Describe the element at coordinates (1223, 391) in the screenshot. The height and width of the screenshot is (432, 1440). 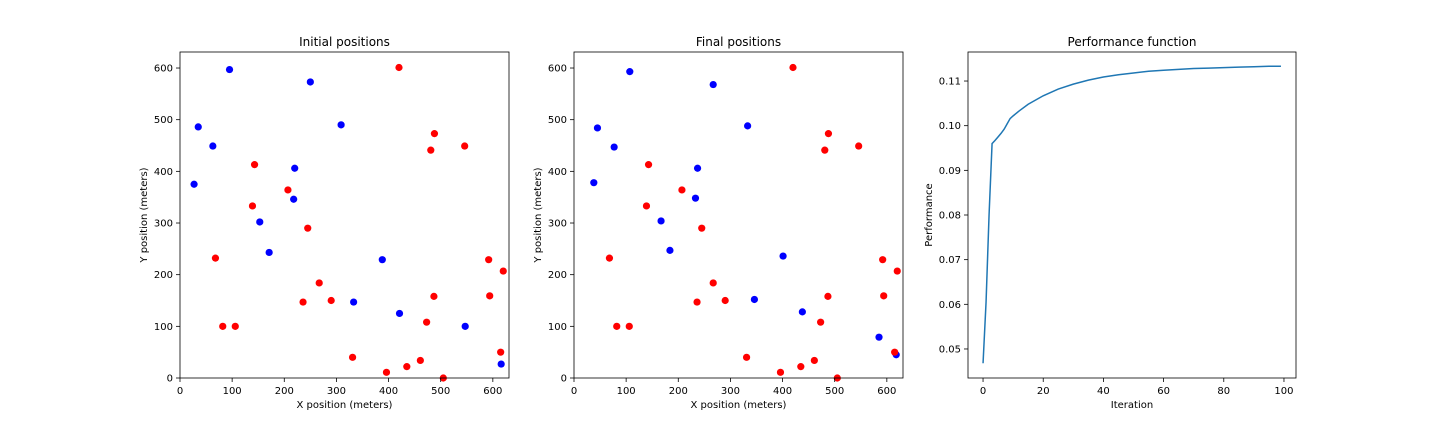
I see `x-tick-label: 80` at that location.